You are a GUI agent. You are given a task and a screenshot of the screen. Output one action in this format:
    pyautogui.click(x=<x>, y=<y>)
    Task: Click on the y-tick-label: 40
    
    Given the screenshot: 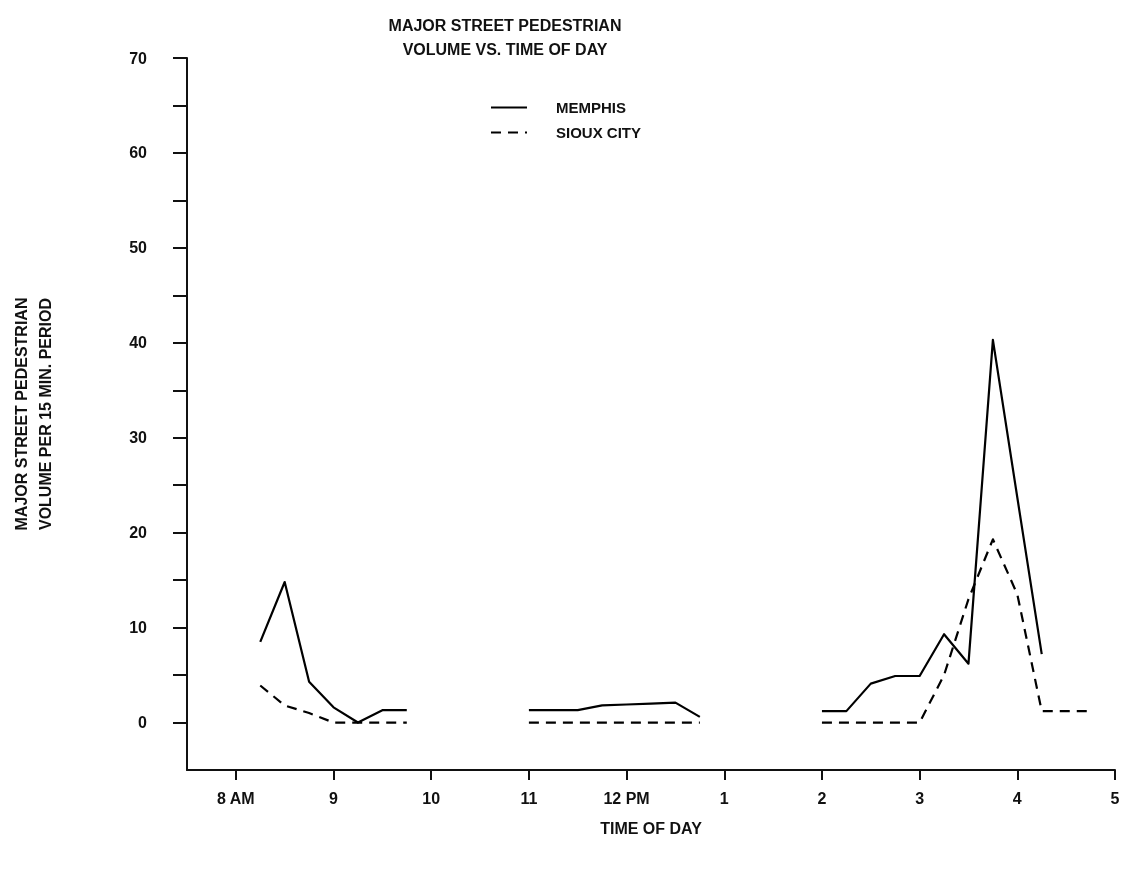 What is the action you would take?
    pyautogui.click(x=138, y=343)
    